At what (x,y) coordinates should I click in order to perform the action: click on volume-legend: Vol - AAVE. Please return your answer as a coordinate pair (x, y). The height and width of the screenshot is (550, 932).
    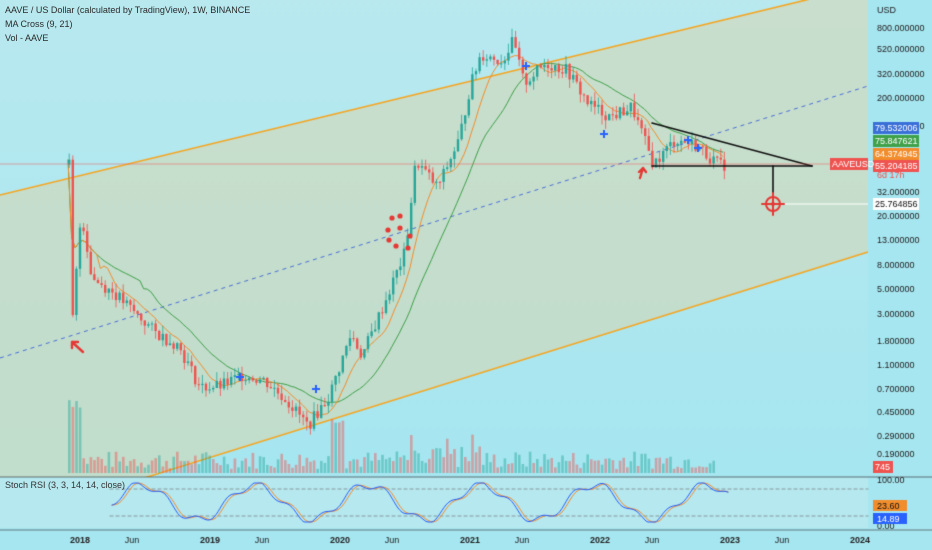
    Looking at the image, I should click on (27, 38).